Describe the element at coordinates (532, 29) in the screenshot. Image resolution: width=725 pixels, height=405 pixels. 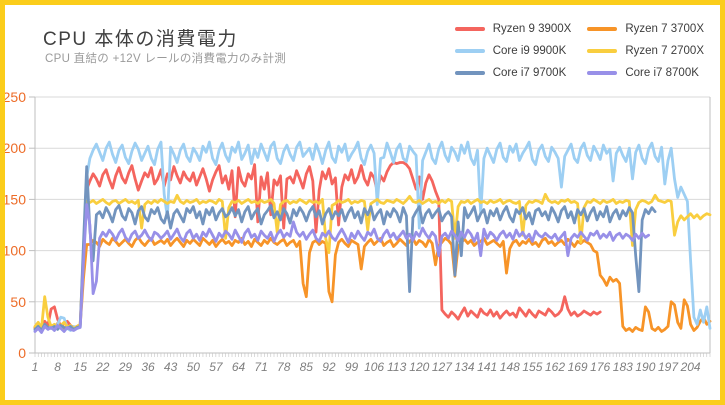
I see `legend-label: Ryzen 9 3900X` at that location.